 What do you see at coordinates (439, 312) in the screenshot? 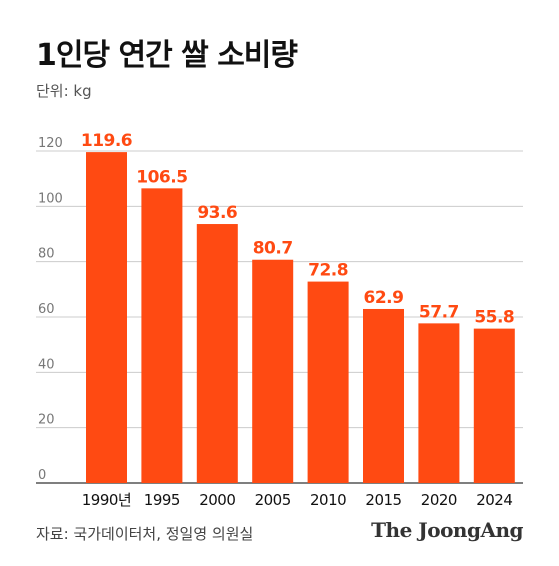
I see `data-label: 57.7` at bounding box center [439, 312].